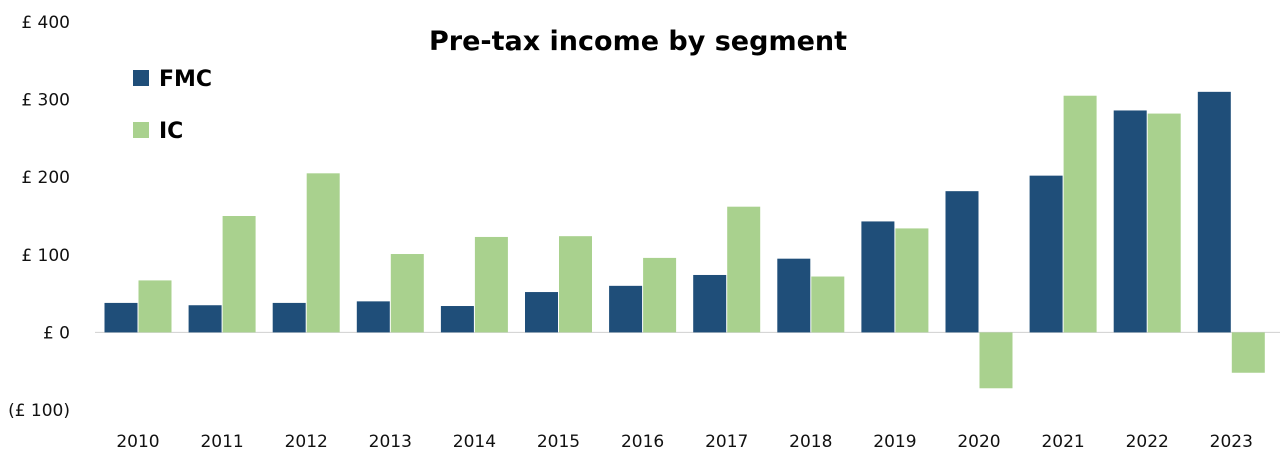 The height and width of the screenshot is (470, 1280). Describe the element at coordinates (541, 312) in the screenshot. I see `bar-fmc-2015` at that location.